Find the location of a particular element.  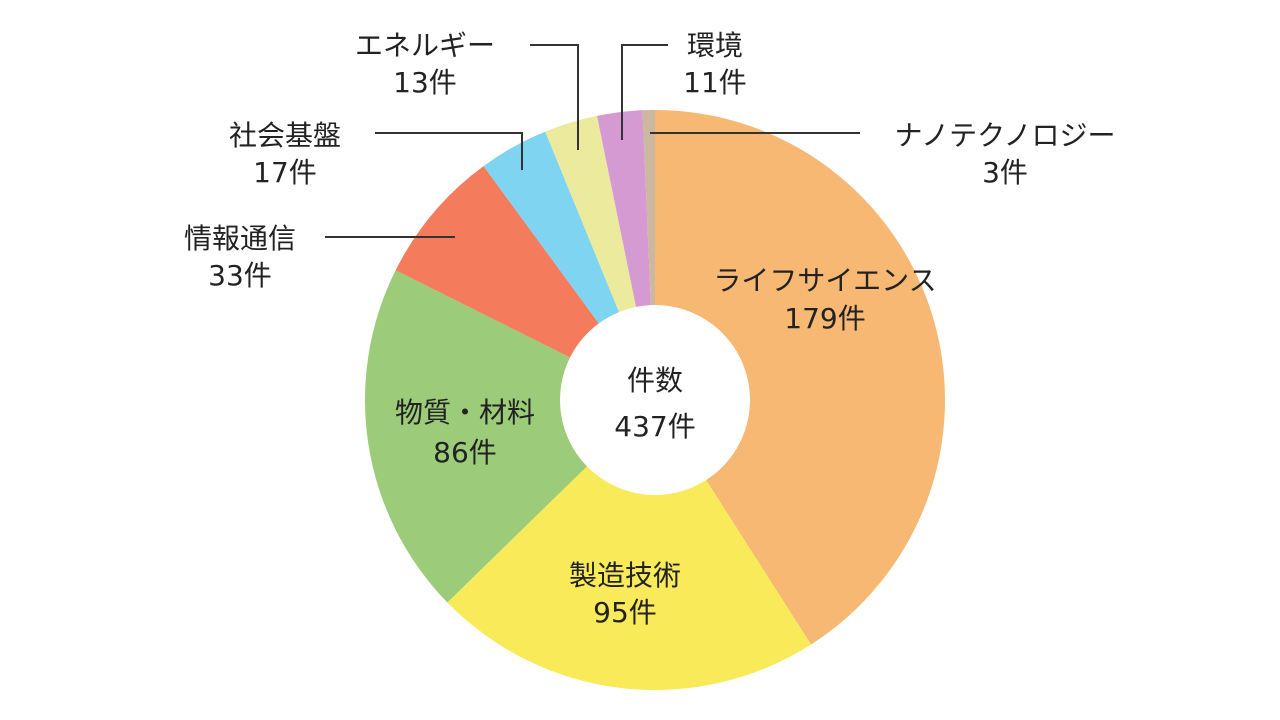

slice-label: 物質・材料 is located at coordinates (465, 412).